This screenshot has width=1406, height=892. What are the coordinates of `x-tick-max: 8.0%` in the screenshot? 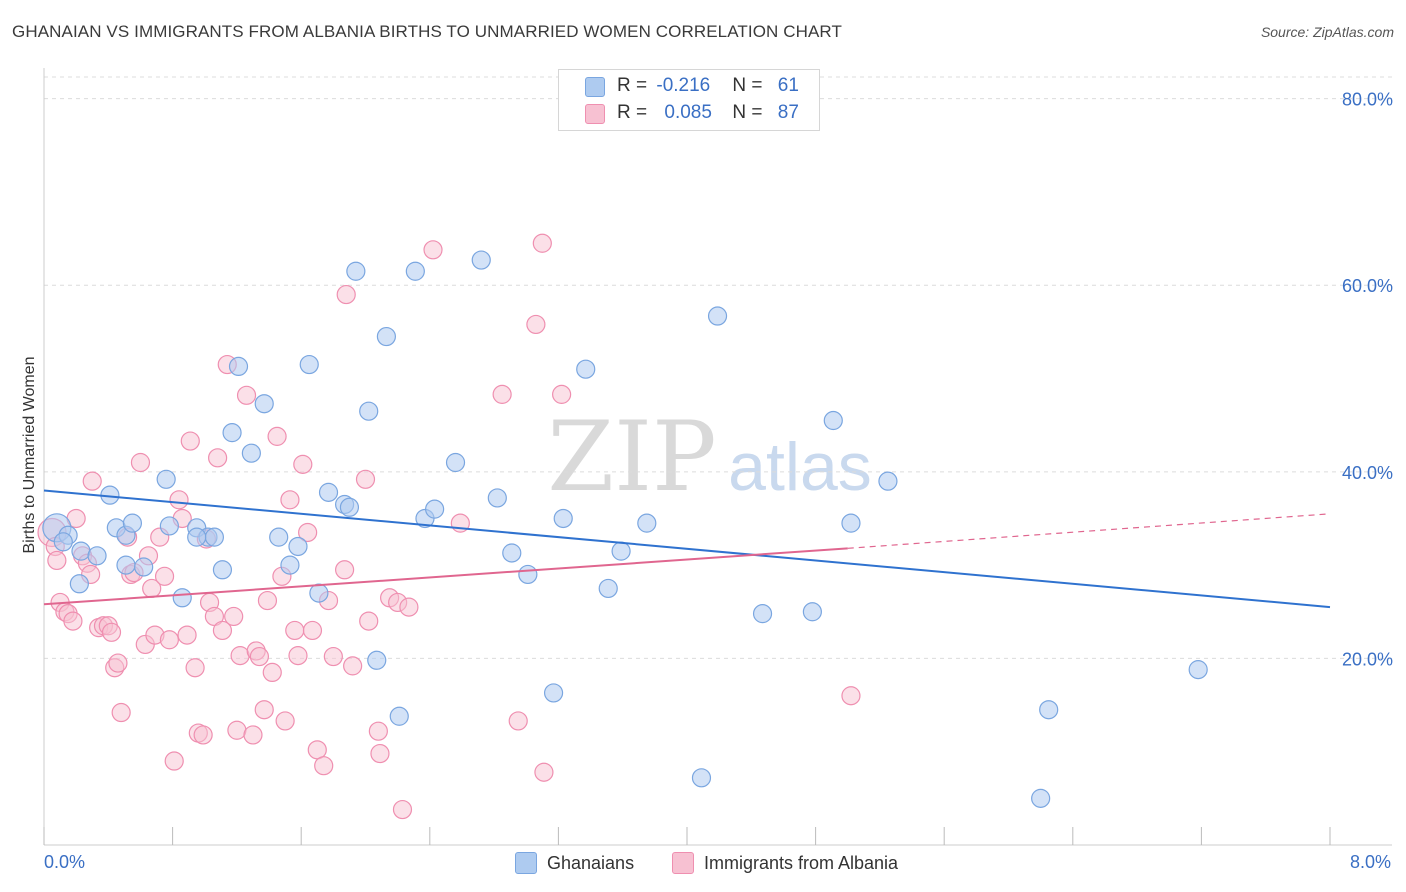 It's located at (1371, 862).